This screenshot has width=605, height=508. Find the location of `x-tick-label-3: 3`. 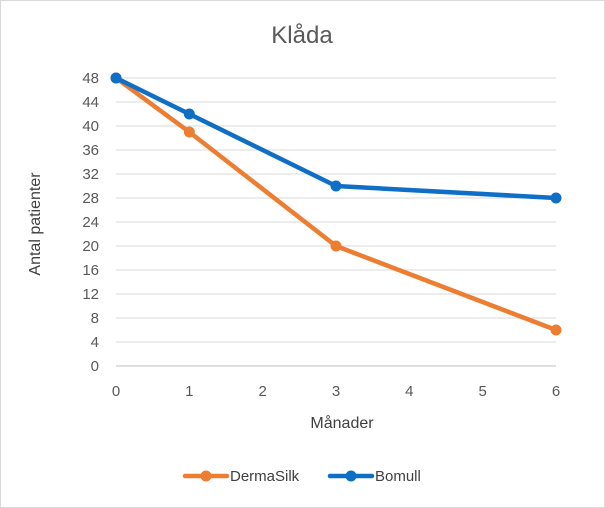

x-tick-label-3: 3 is located at coordinates (336, 391).